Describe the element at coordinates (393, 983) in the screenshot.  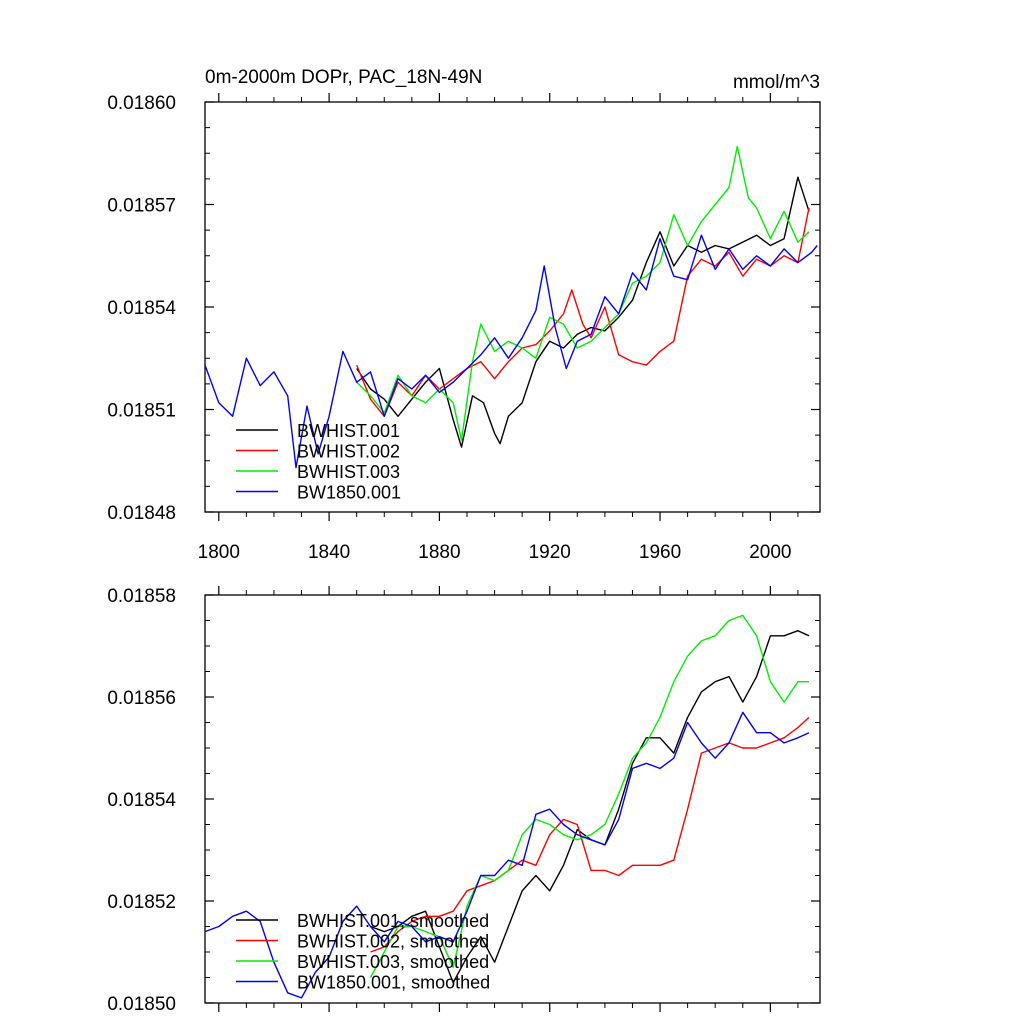
I see `legend-label: BW1850.001, smoothed` at that location.